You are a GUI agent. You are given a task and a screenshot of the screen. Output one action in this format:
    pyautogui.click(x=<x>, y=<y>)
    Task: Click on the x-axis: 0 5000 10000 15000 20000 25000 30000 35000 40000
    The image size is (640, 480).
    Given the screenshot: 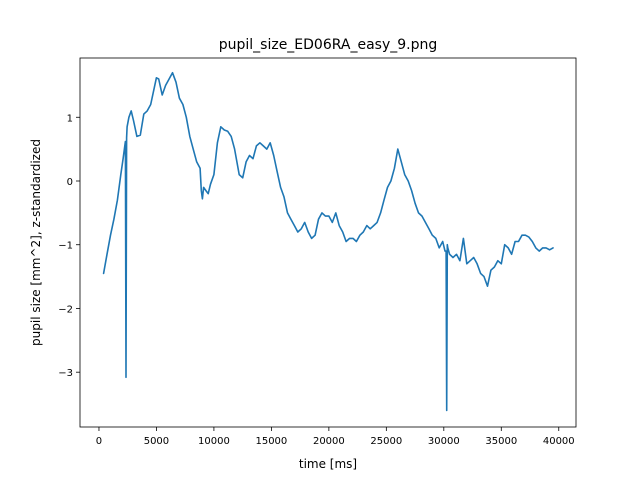 What is the action you would take?
    pyautogui.click(x=335, y=437)
    